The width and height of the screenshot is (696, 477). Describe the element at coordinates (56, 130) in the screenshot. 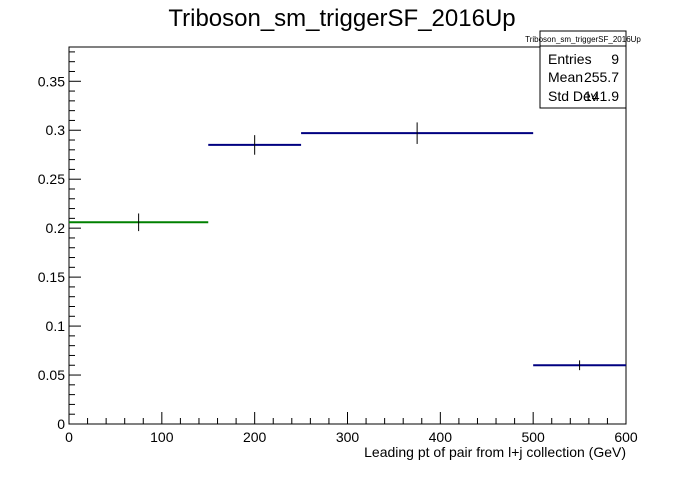

I see `y-tick-label: 0.3` at that location.